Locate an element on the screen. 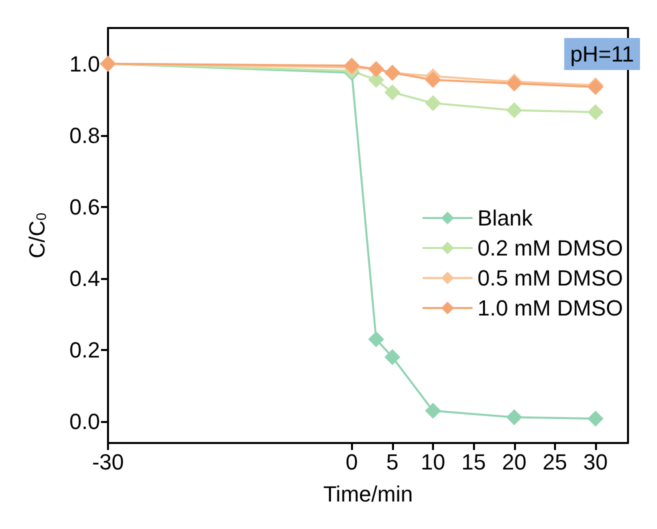  x-tick-label: 20 is located at coordinates (514, 462).